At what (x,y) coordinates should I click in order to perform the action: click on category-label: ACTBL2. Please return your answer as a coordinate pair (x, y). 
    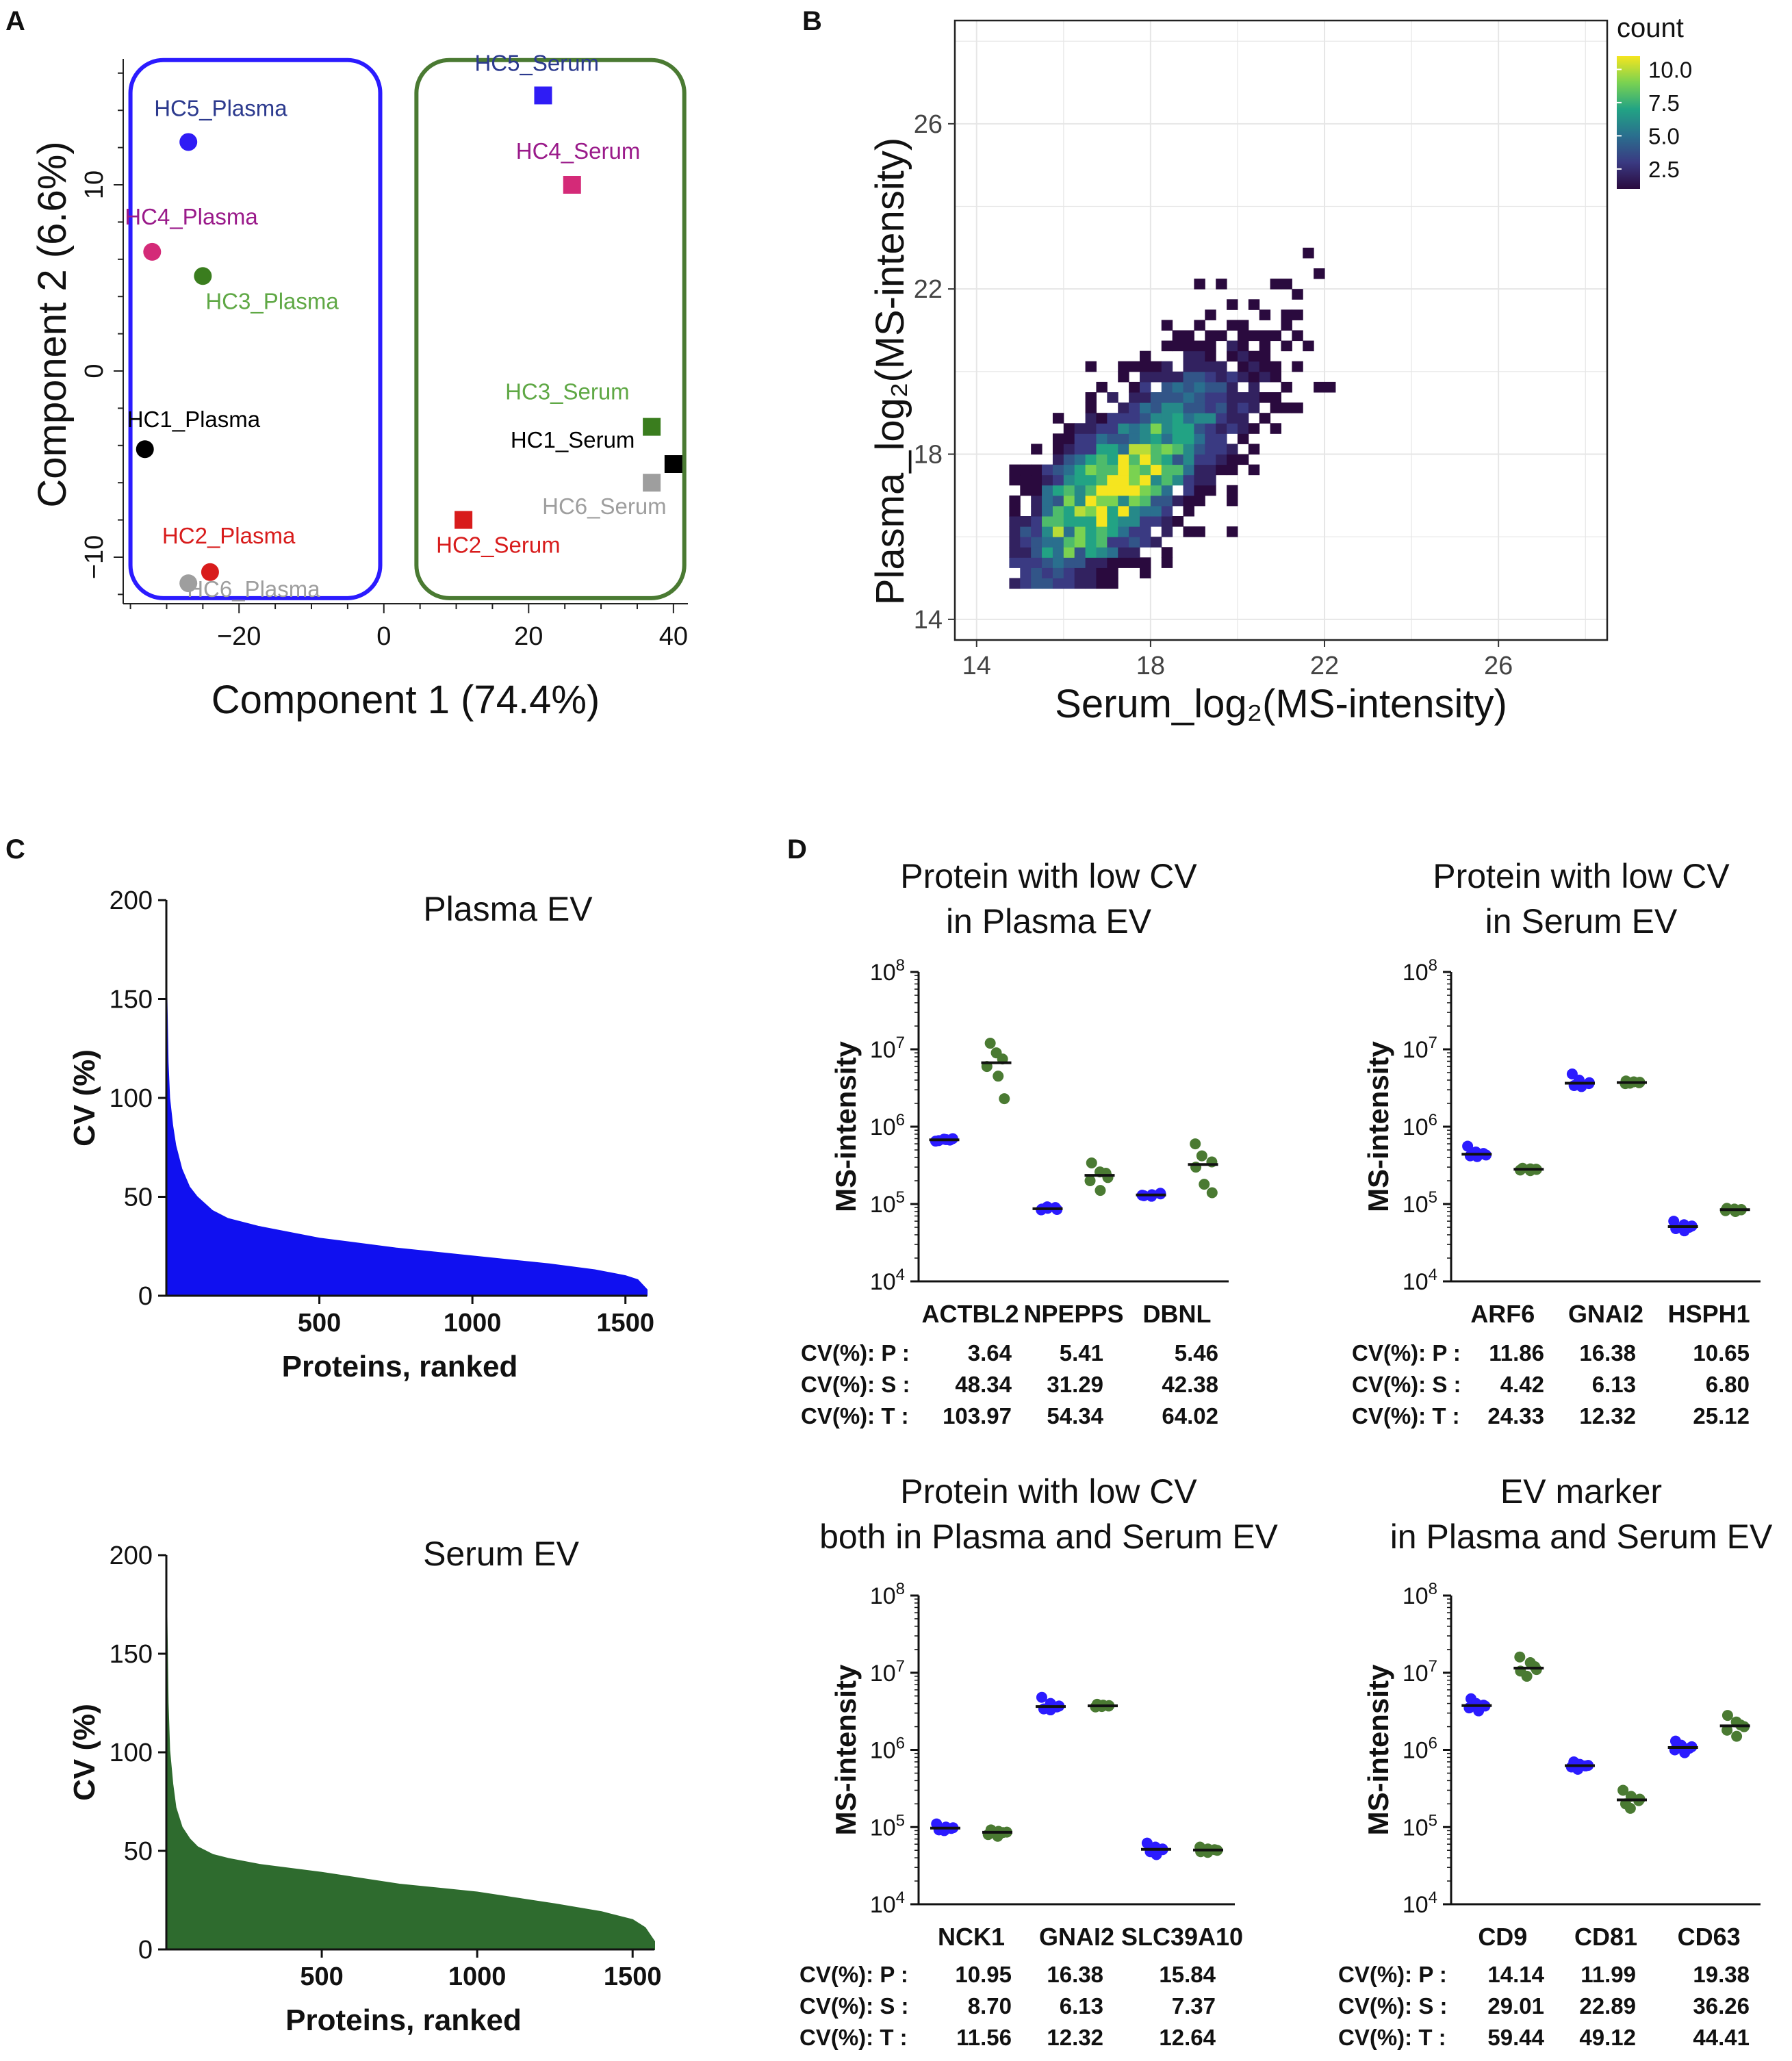
    Looking at the image, I should click on (970, 1314).